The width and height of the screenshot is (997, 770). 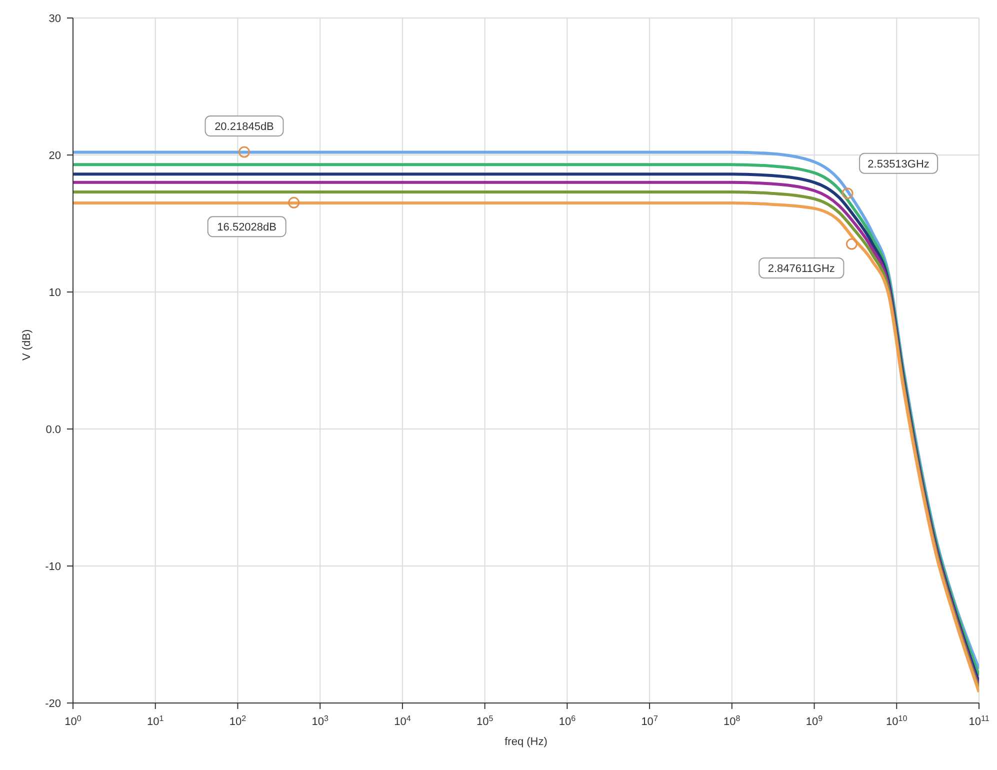 What do you see at coordinates (244, 127) in the screenshot?
I see `annotation: 20.21845dB` at bounding box center [244, 127].